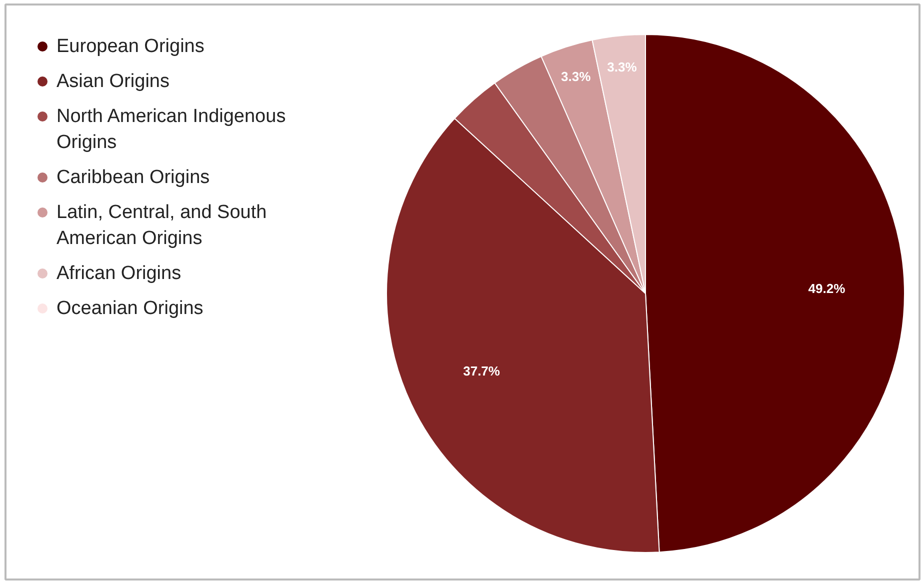  Describe the element at coordinates (171, 129) in the screenshot. I see `legend-label: North American Indigenous Origins` at that location.